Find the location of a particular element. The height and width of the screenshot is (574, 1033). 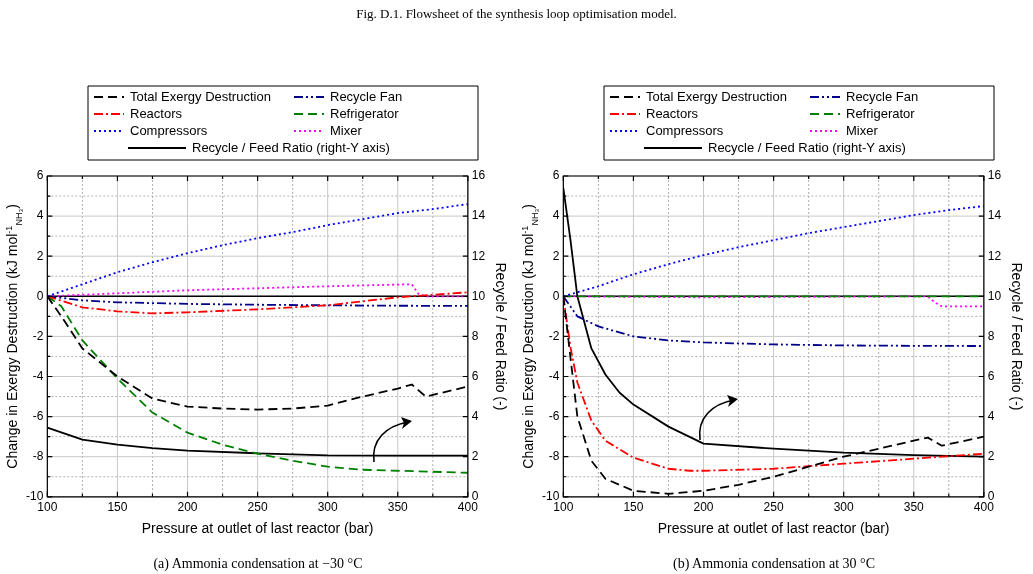

text: Fig. D.1. Flowsheet of the synthesis loop optimisation model. is located at coordinates (516, 14).